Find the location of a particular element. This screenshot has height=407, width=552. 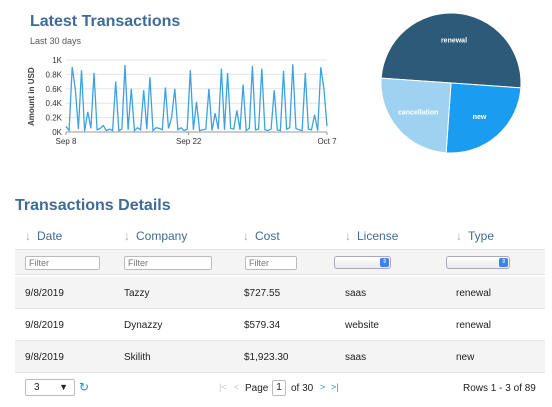

chart-y-ticks: 0K 0.2K 0.4K 0.6K 0.8K 1K is located at coordinates (54, 96).